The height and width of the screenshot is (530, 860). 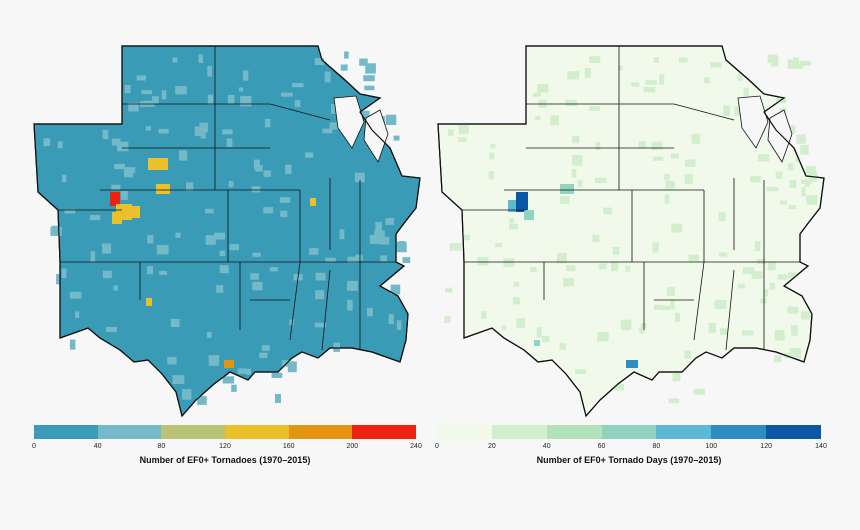 I want to click on legend-tick-label: 0, so click(x=34, y=446).